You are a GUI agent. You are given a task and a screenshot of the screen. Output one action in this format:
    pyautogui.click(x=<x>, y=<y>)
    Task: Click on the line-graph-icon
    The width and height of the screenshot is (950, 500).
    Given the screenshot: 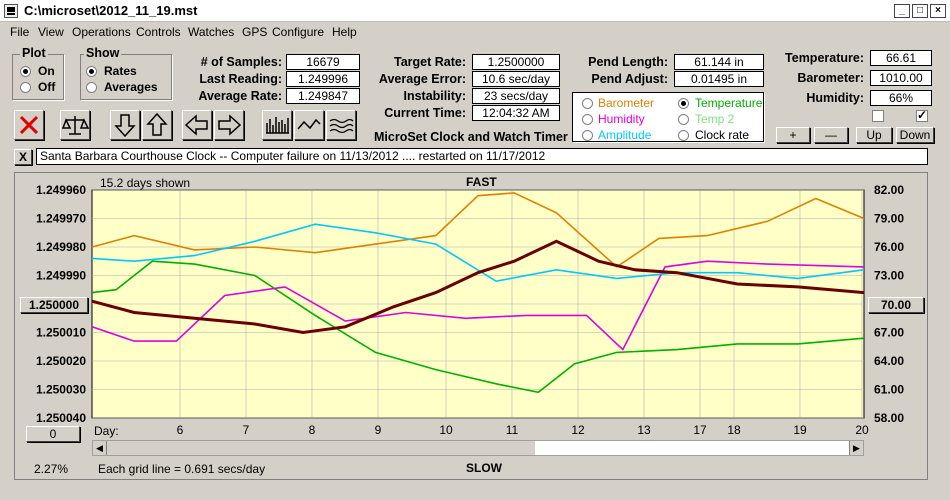 What is the action you would take?
    pyautogui.click(x=309, y=124)
    